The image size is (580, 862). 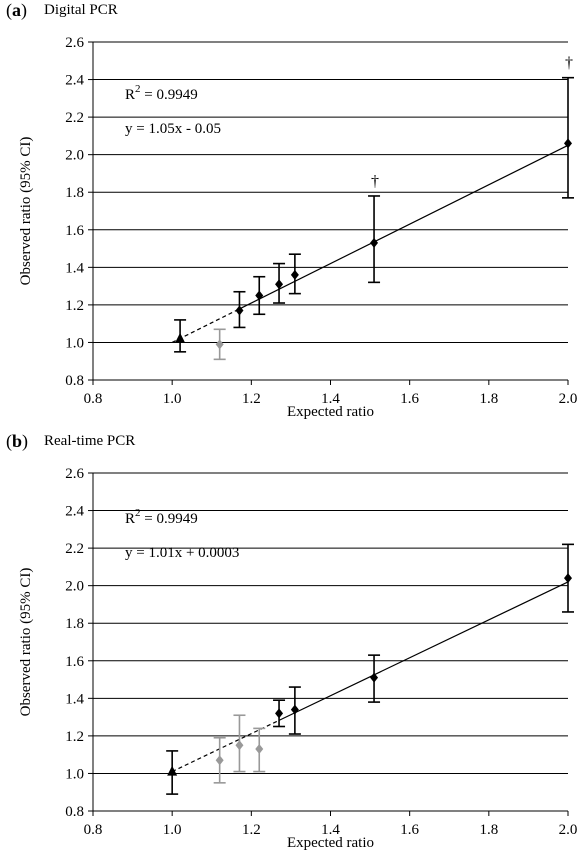 I want to click on panel-label: (a), so click(x=16, y=10).